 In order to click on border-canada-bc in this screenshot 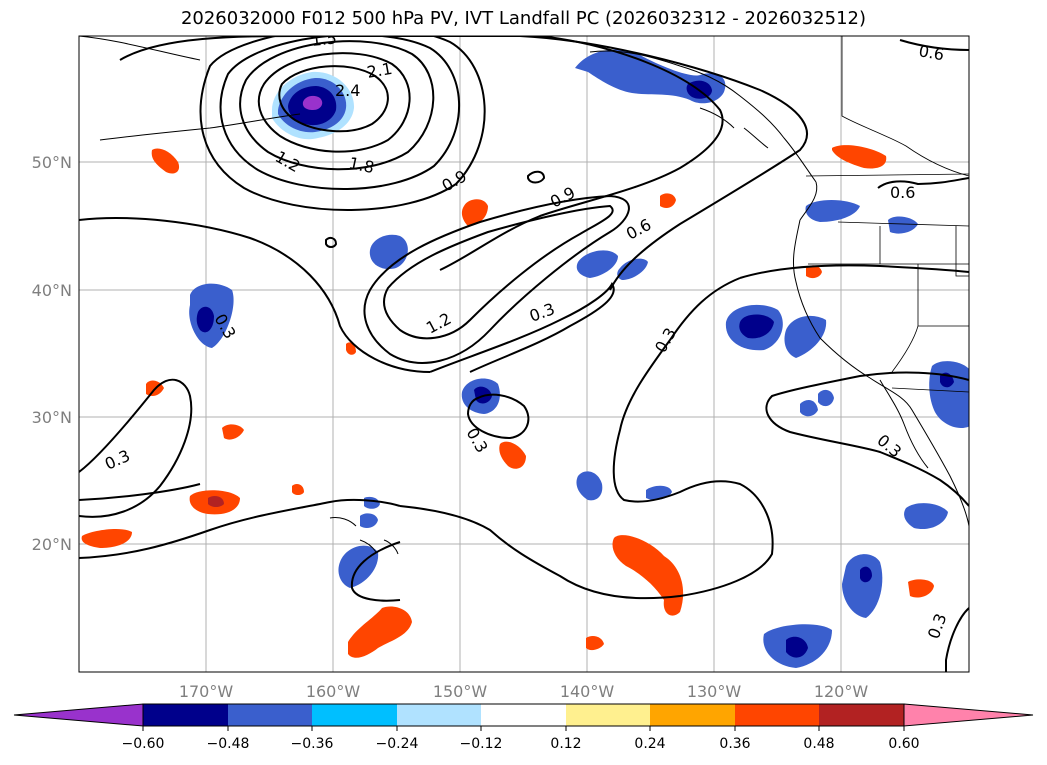, I will do `click(905, 106)`.